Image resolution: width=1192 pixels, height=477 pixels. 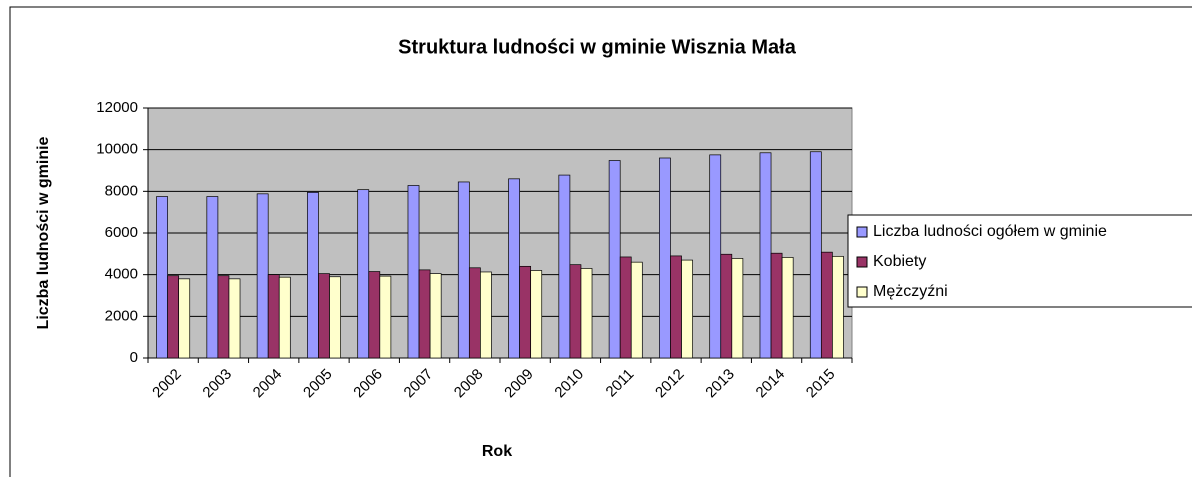 What do you see at coordinates (117, 149) in the screenshot?
I see `y-tick-label: 10000` at bounding box center [117, 149].